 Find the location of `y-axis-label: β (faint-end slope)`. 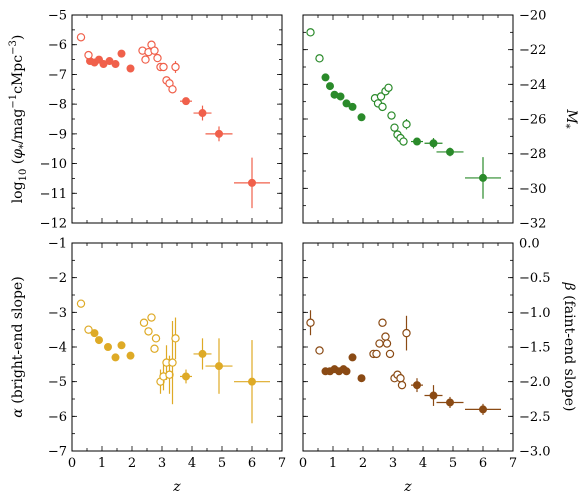

y-axis-label: β (faint-end slope) is located at coordinates (569, 347).